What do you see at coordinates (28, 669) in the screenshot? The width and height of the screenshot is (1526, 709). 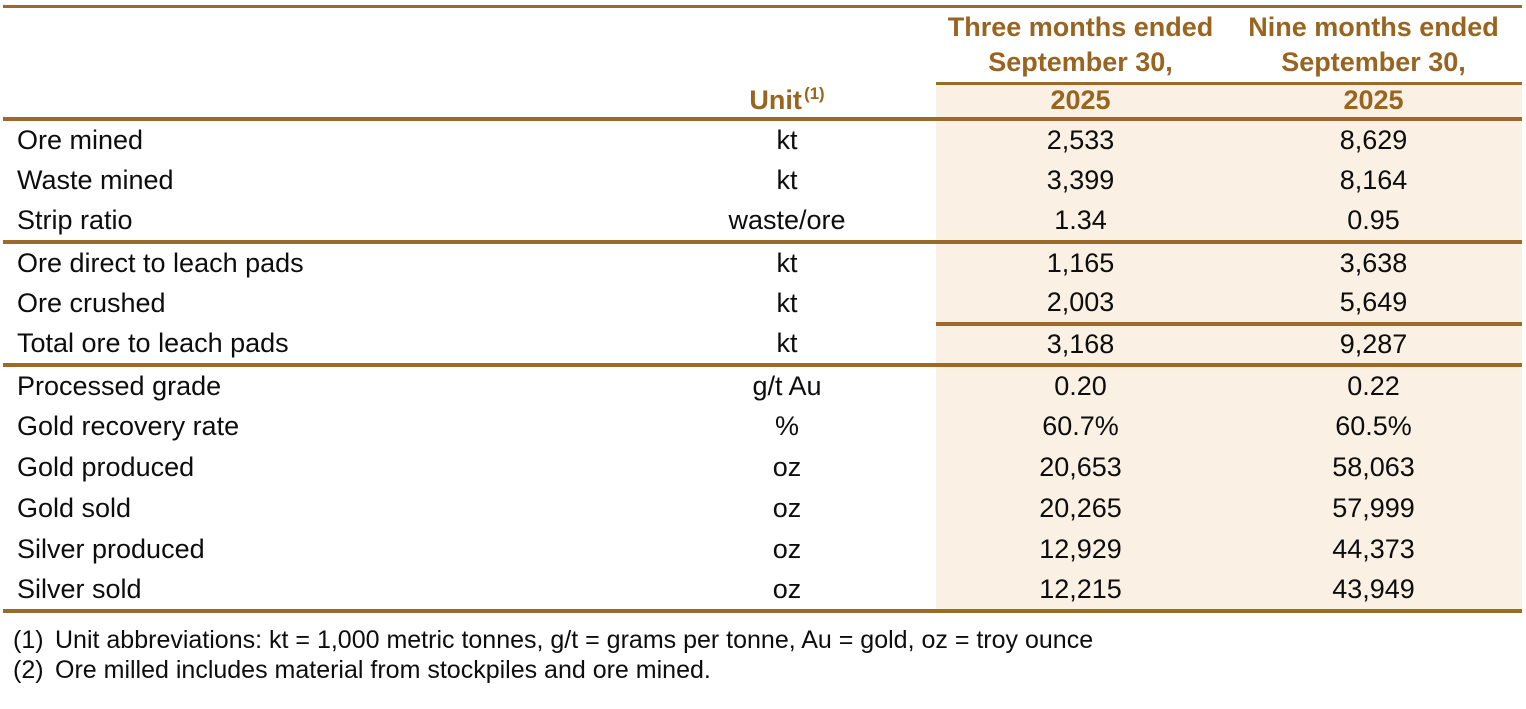 I see `footnote-marker: (2)` at bounding box center [28, 669].